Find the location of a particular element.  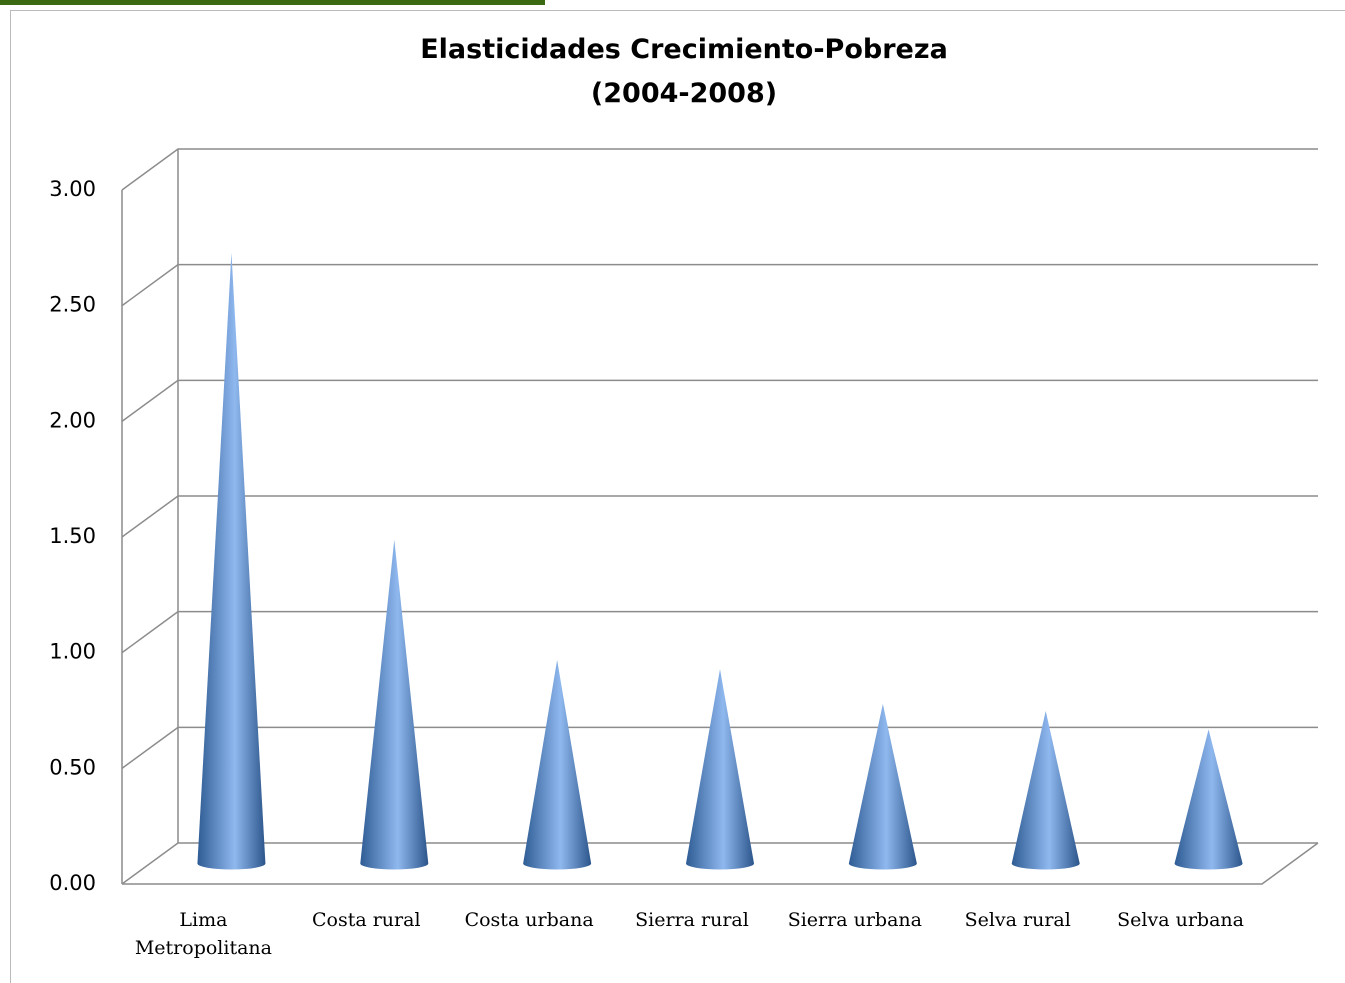

x-tick-label: Selva urbana is located at coordinates (1180, 920).